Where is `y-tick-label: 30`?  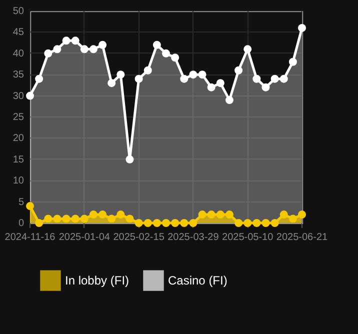
y-tick-label: 30 is located at coordinates (18, 96).